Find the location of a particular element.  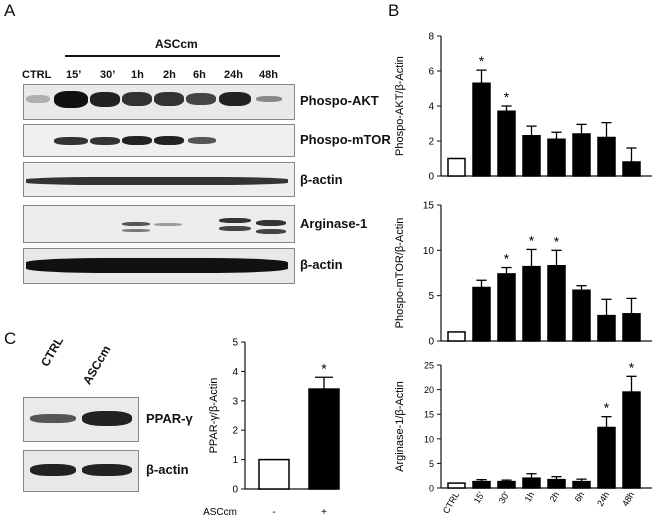

x-axis-label: ASCcm is located at coordinates (220, 512).